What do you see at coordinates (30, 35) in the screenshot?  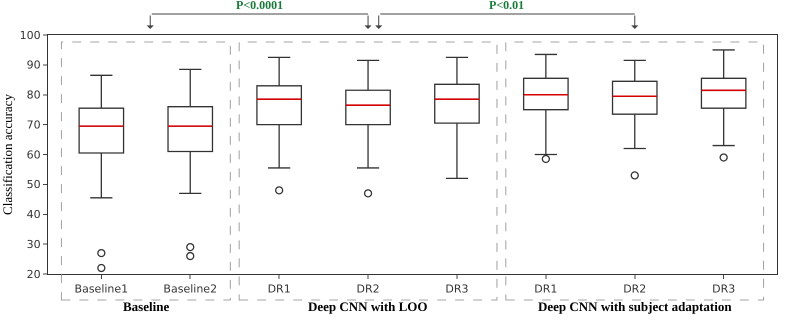 I see `y-tick-label: 100` at bounding box center [30, 35].